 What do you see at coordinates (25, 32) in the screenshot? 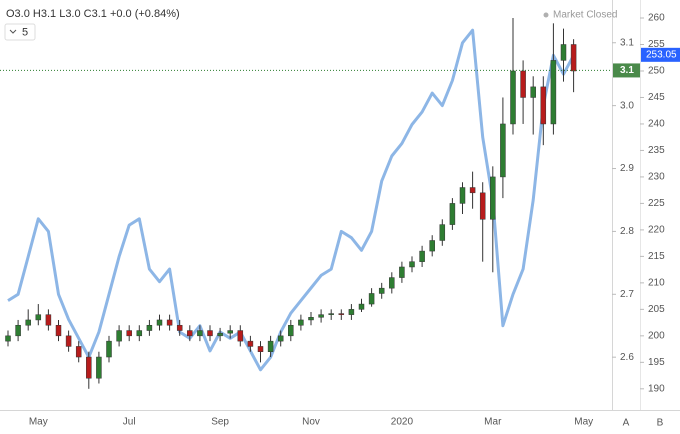
I see `interval-label: 5` at bounding box center [25, 32].